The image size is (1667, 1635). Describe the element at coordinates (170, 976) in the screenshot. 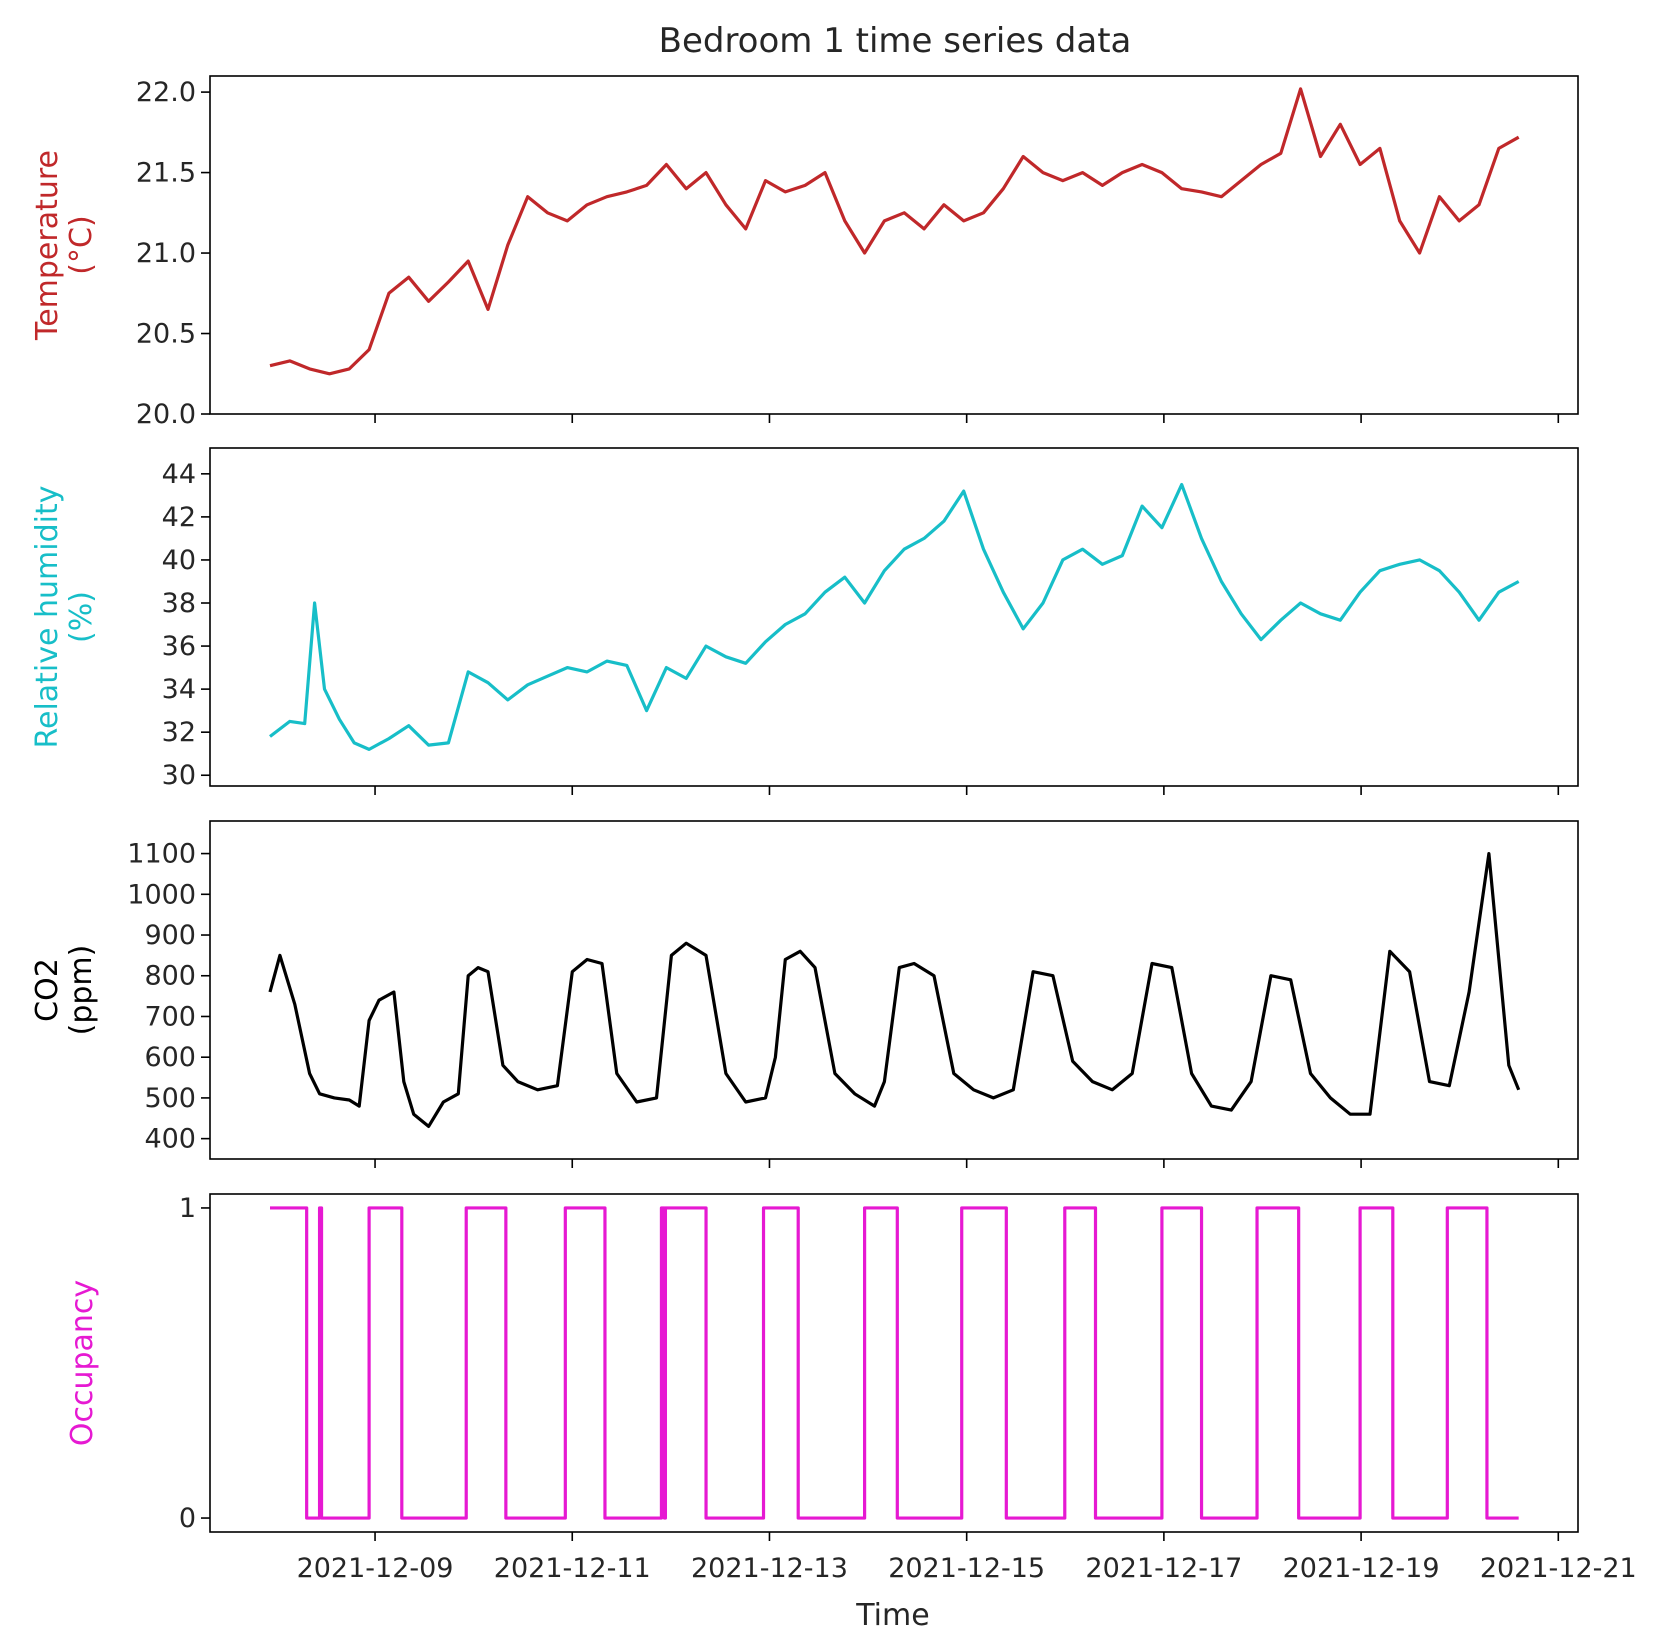

I see `y-tick-label: 800` at that location.